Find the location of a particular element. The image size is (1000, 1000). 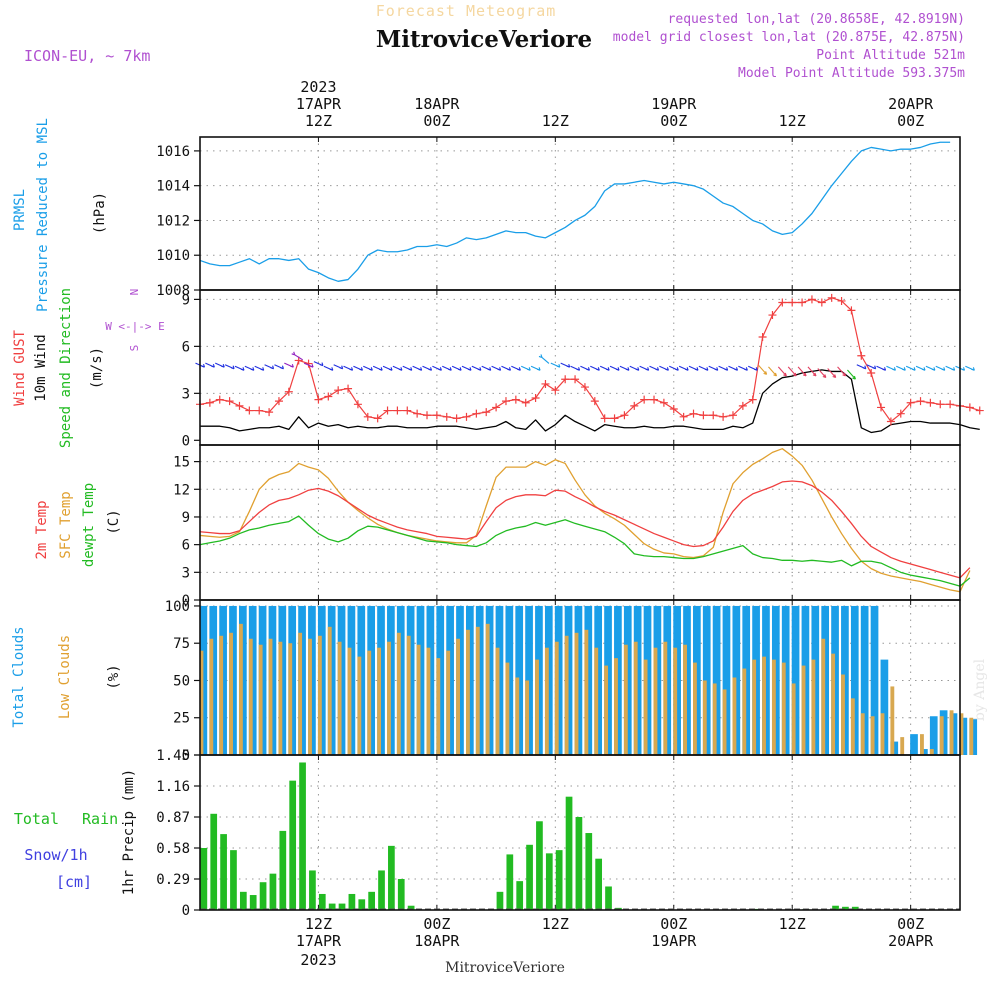

precip-ytick-label: 1.16 is located at coordinates (173, 787).